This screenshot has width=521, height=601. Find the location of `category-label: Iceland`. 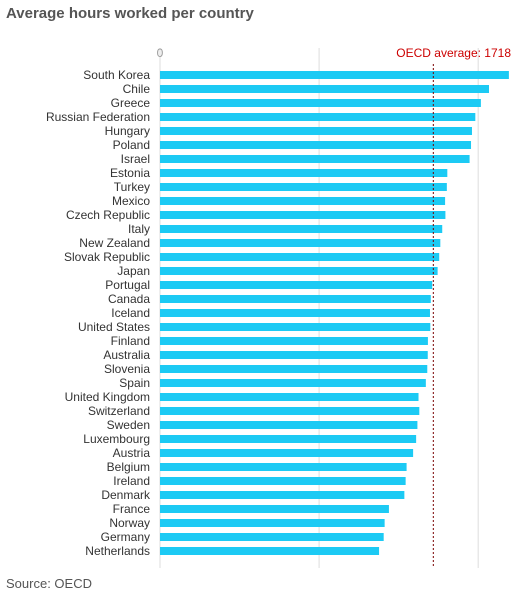

category-label: Iceland is located at coordinates (130, 313).